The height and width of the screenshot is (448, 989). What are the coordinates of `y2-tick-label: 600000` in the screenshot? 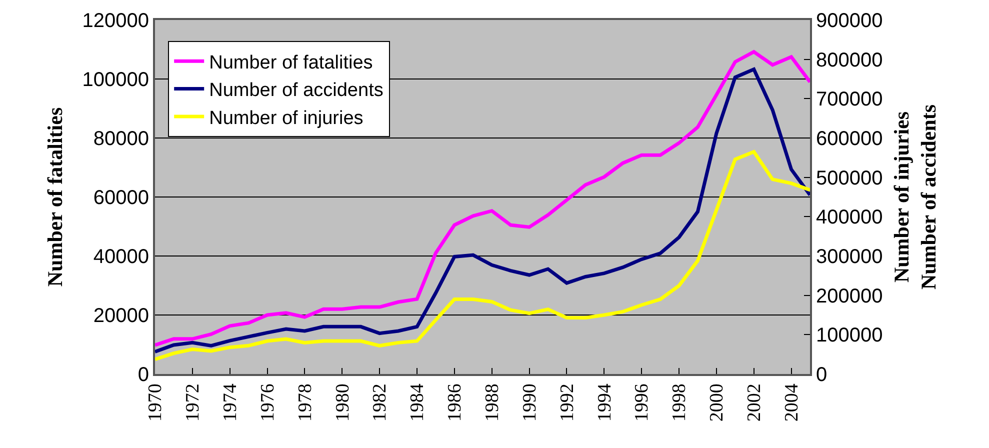 It's located at (849, 139).